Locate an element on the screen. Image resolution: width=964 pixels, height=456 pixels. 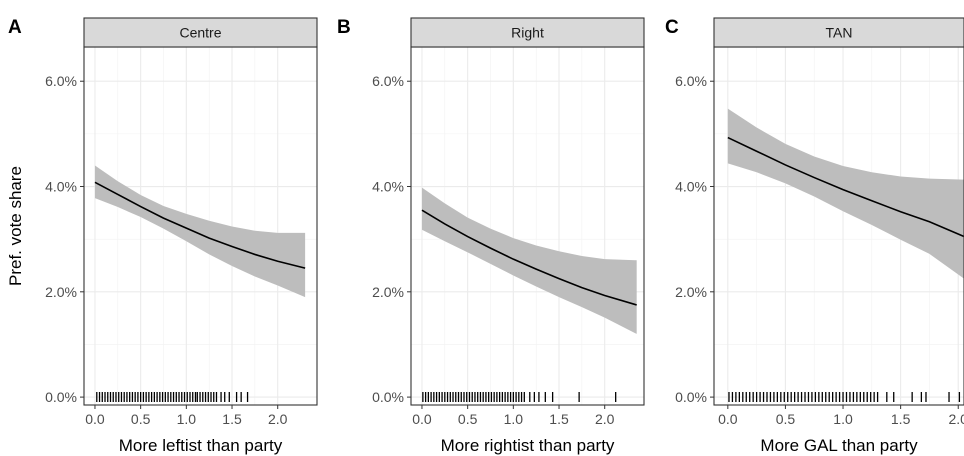
strip-title: Right is located at coordinates (527, 33).